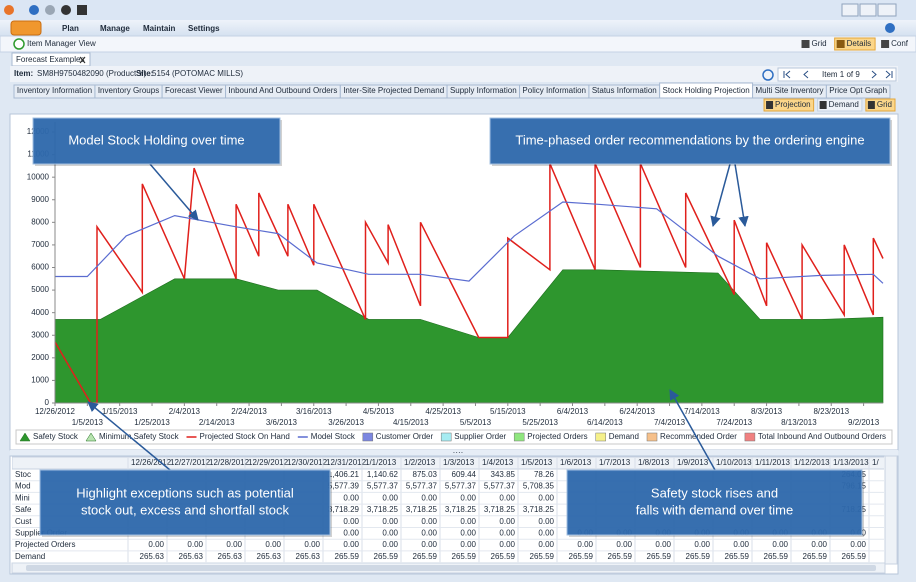 Image resolution: width=916 pixels, height=582 pixels. What do you see at coordinates (884, 104) in the screenshot?
I see `view-button-label: Grid` at bounding box center [884, 104].